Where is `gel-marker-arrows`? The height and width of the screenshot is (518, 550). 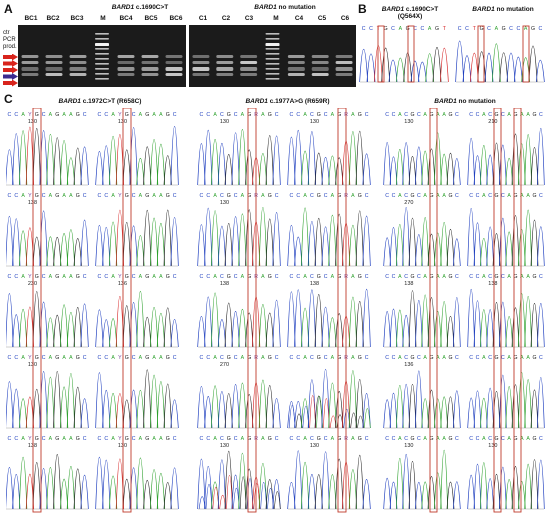 gel-marker-arrows is located at coordinates (11, 71).